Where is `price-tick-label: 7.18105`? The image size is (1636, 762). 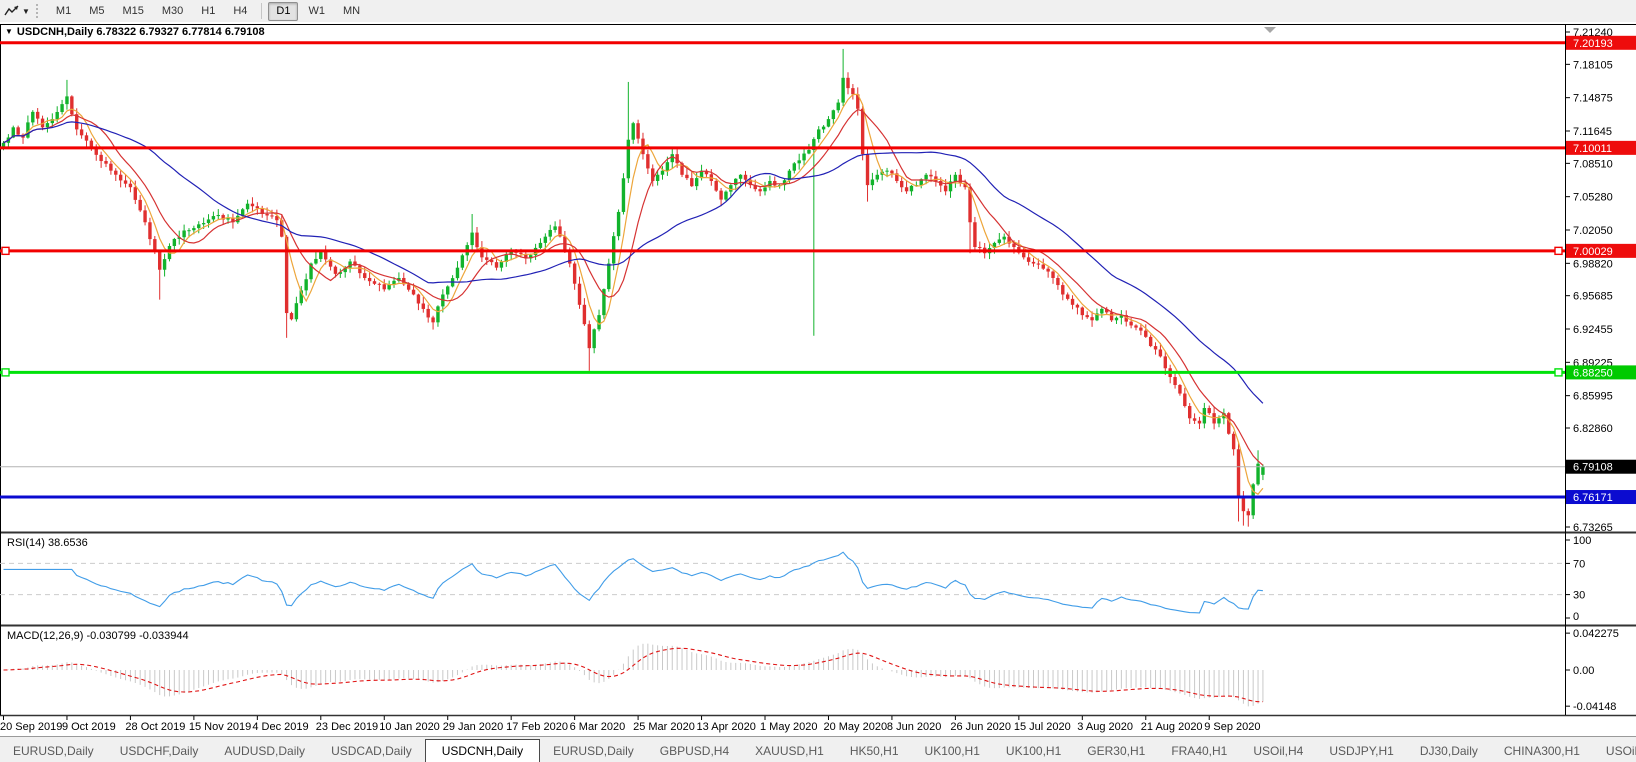 price-tick-label: 7.18105 is located at coordinates (1593, 65).